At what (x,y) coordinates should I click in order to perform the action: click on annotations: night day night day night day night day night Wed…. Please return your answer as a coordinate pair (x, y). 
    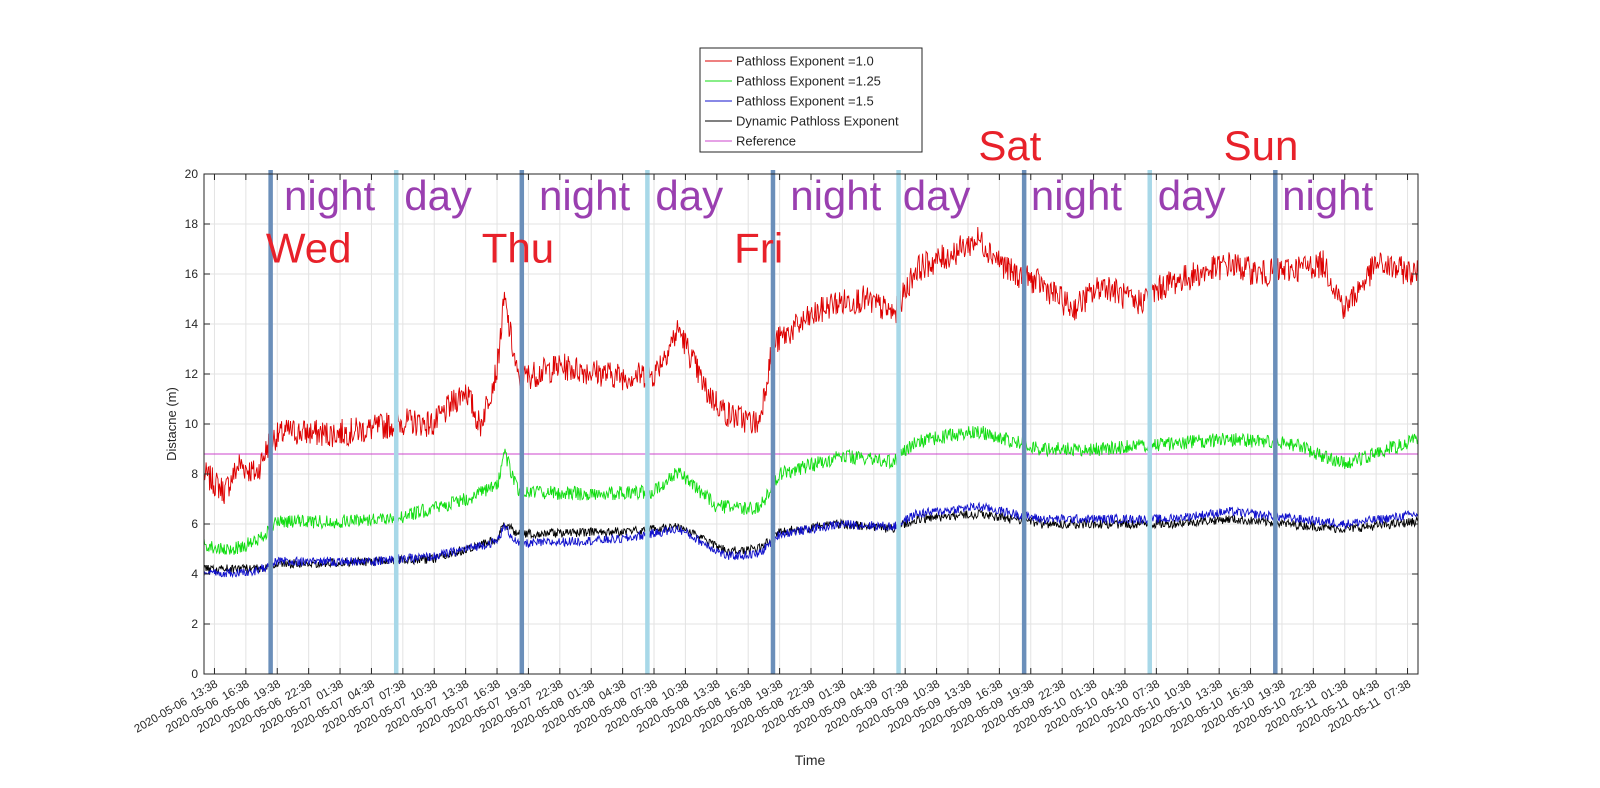
    Looking at the image, I should click on (820, 197).